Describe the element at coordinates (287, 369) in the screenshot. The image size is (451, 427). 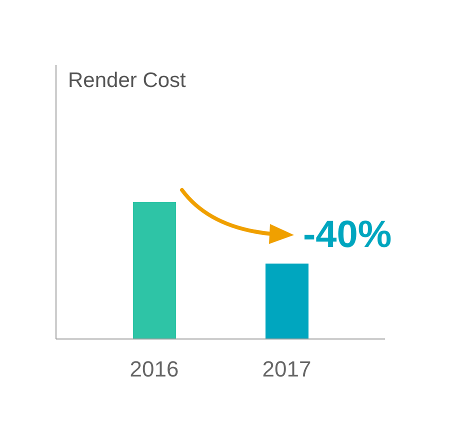
I see `x-tick-label: 2017` at that location.